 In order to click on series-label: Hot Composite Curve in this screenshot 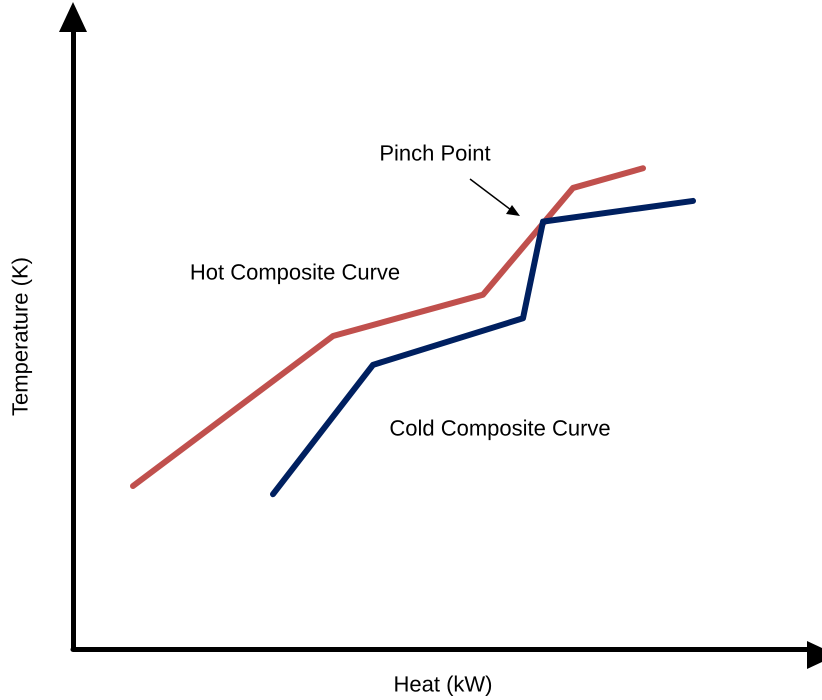, I will do `click(295, 272)`.